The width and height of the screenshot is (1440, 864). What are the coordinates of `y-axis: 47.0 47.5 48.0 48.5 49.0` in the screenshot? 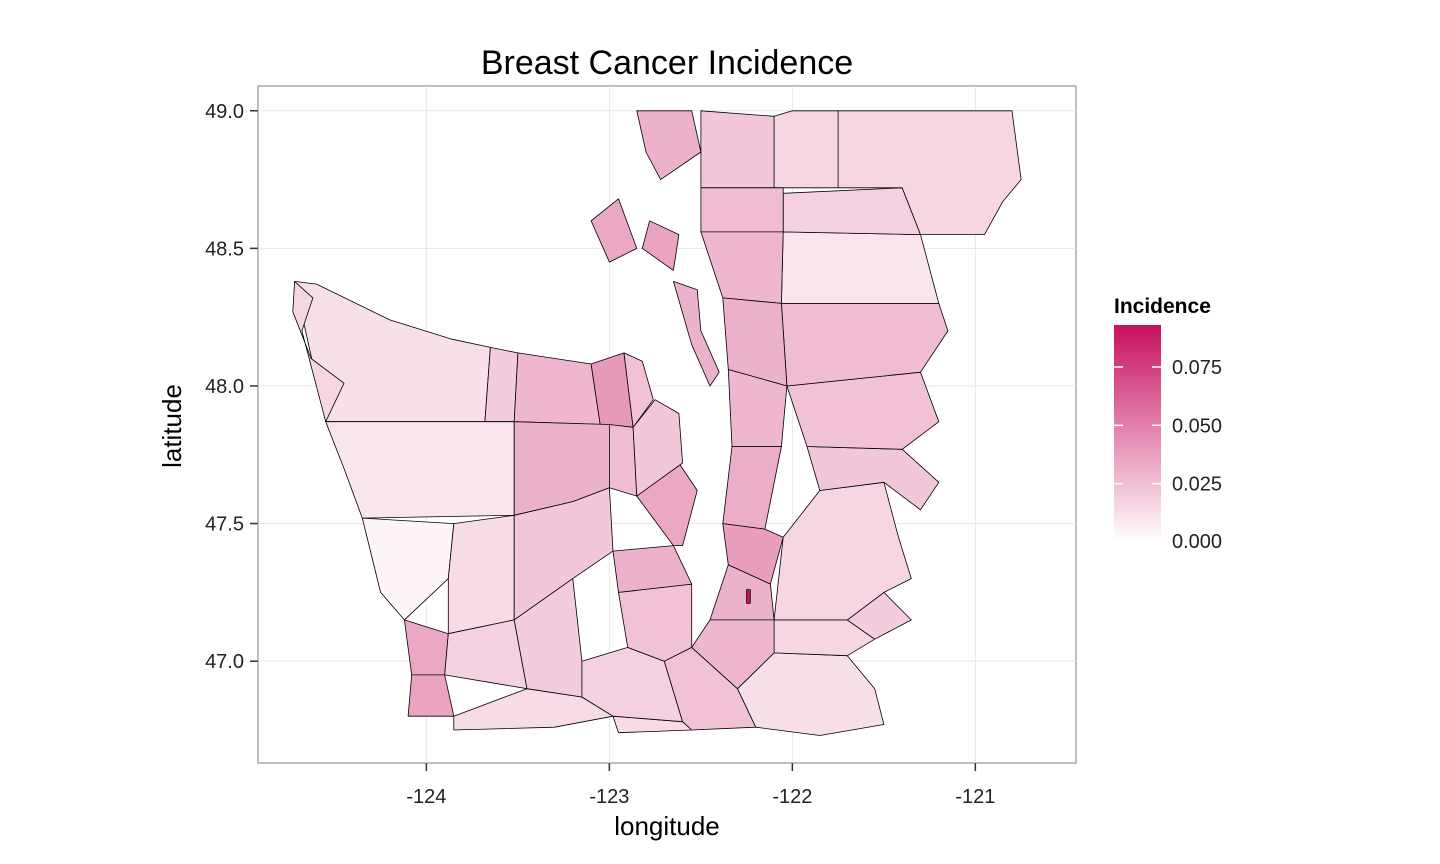 It's located at (231, 387).